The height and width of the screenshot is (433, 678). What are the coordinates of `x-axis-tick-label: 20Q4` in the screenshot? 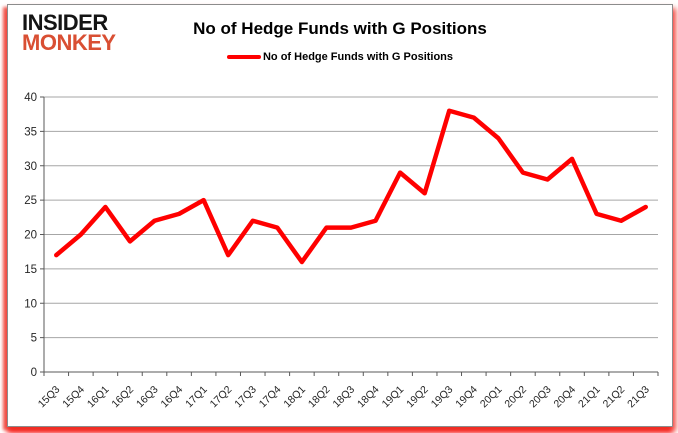 It's located at (565, 397).